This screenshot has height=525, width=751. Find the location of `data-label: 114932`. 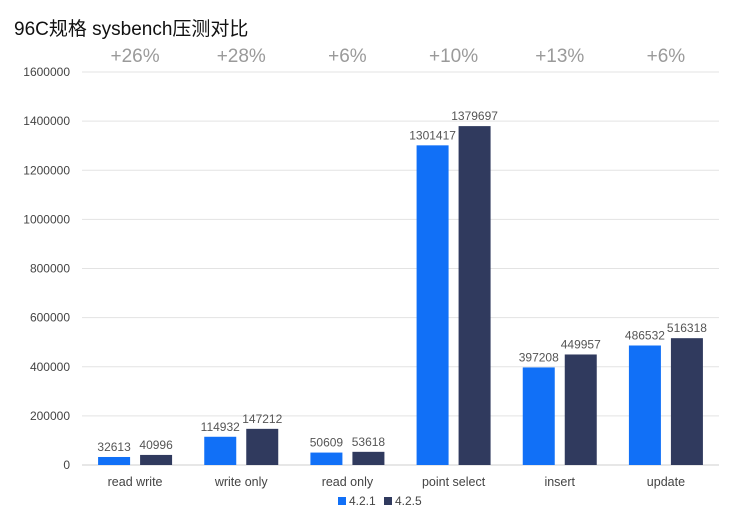

data-label: 114932 is located at coordinates (220, 427).